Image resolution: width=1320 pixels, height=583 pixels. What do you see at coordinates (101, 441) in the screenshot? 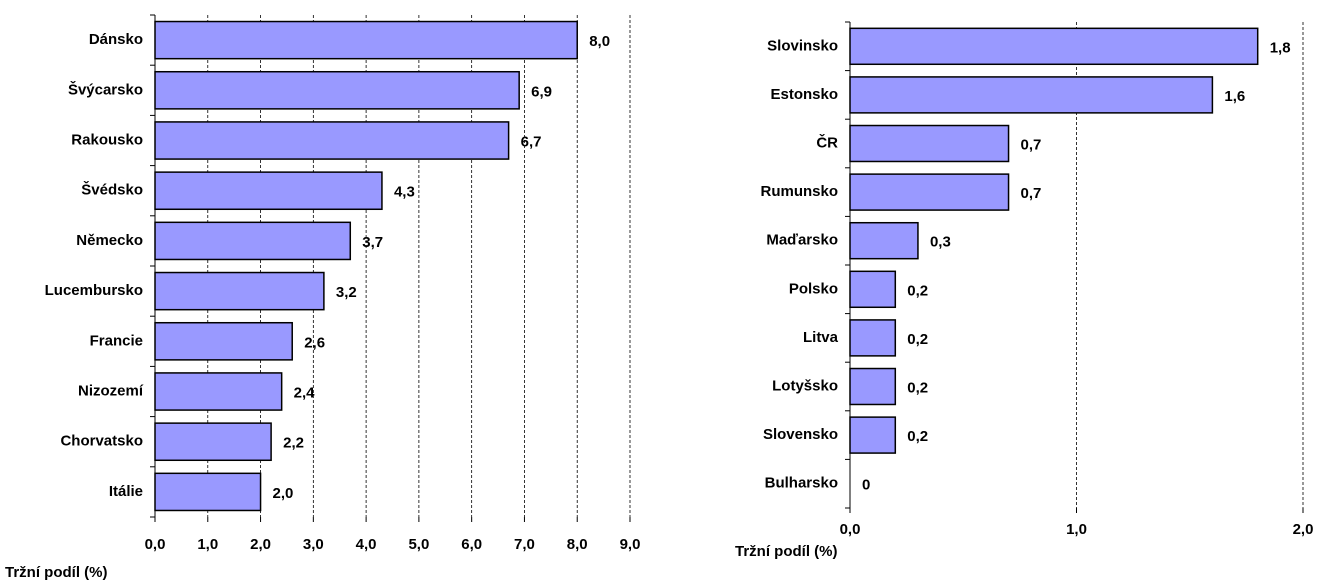
I see `category-label: Chorvatsko` at bounding box center [101, 441].